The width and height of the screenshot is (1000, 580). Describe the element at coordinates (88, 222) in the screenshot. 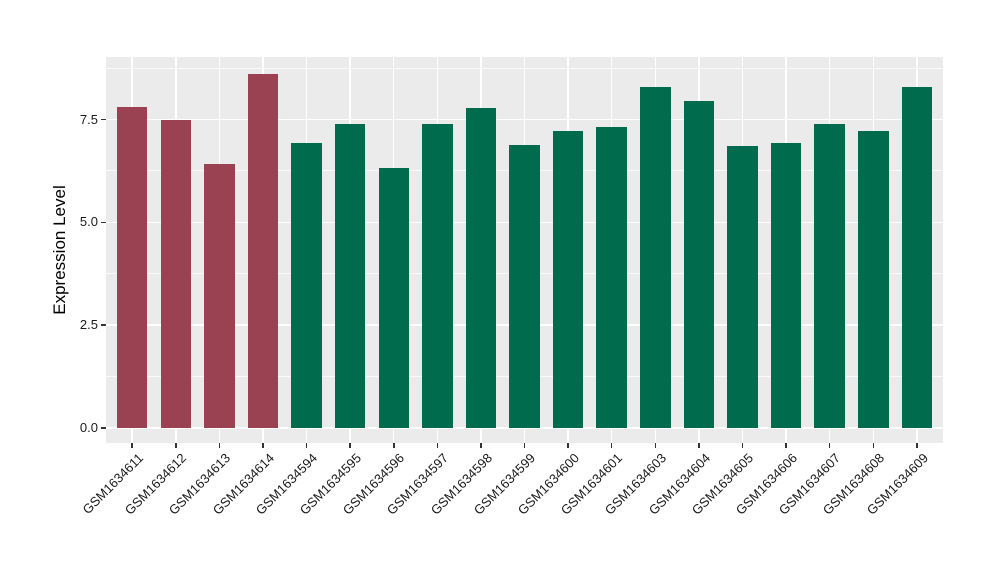

I see `y-tick-label: 5.0` at that location.